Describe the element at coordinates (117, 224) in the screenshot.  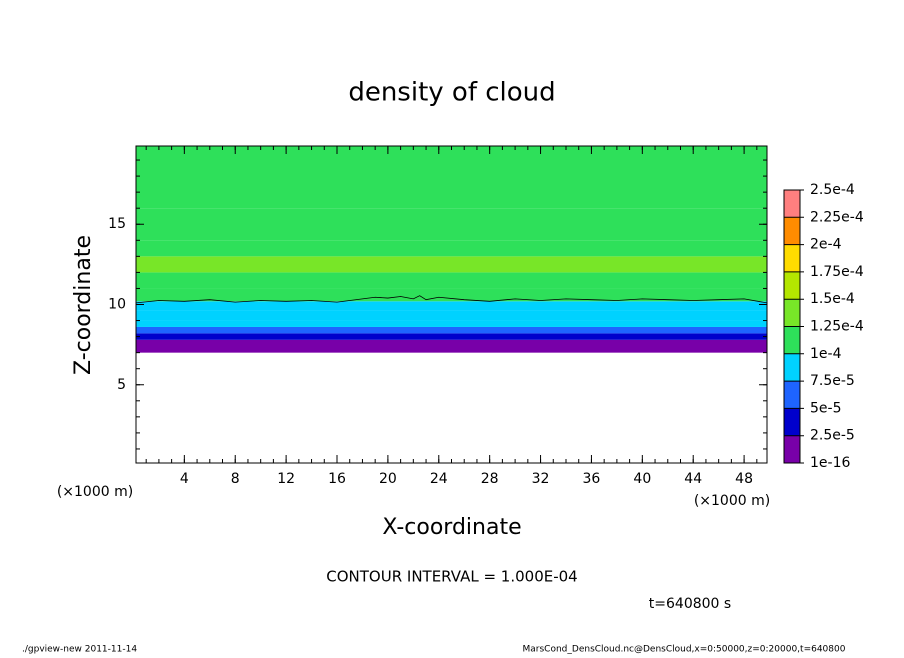
I see `y-tick-label: 15` at that location.